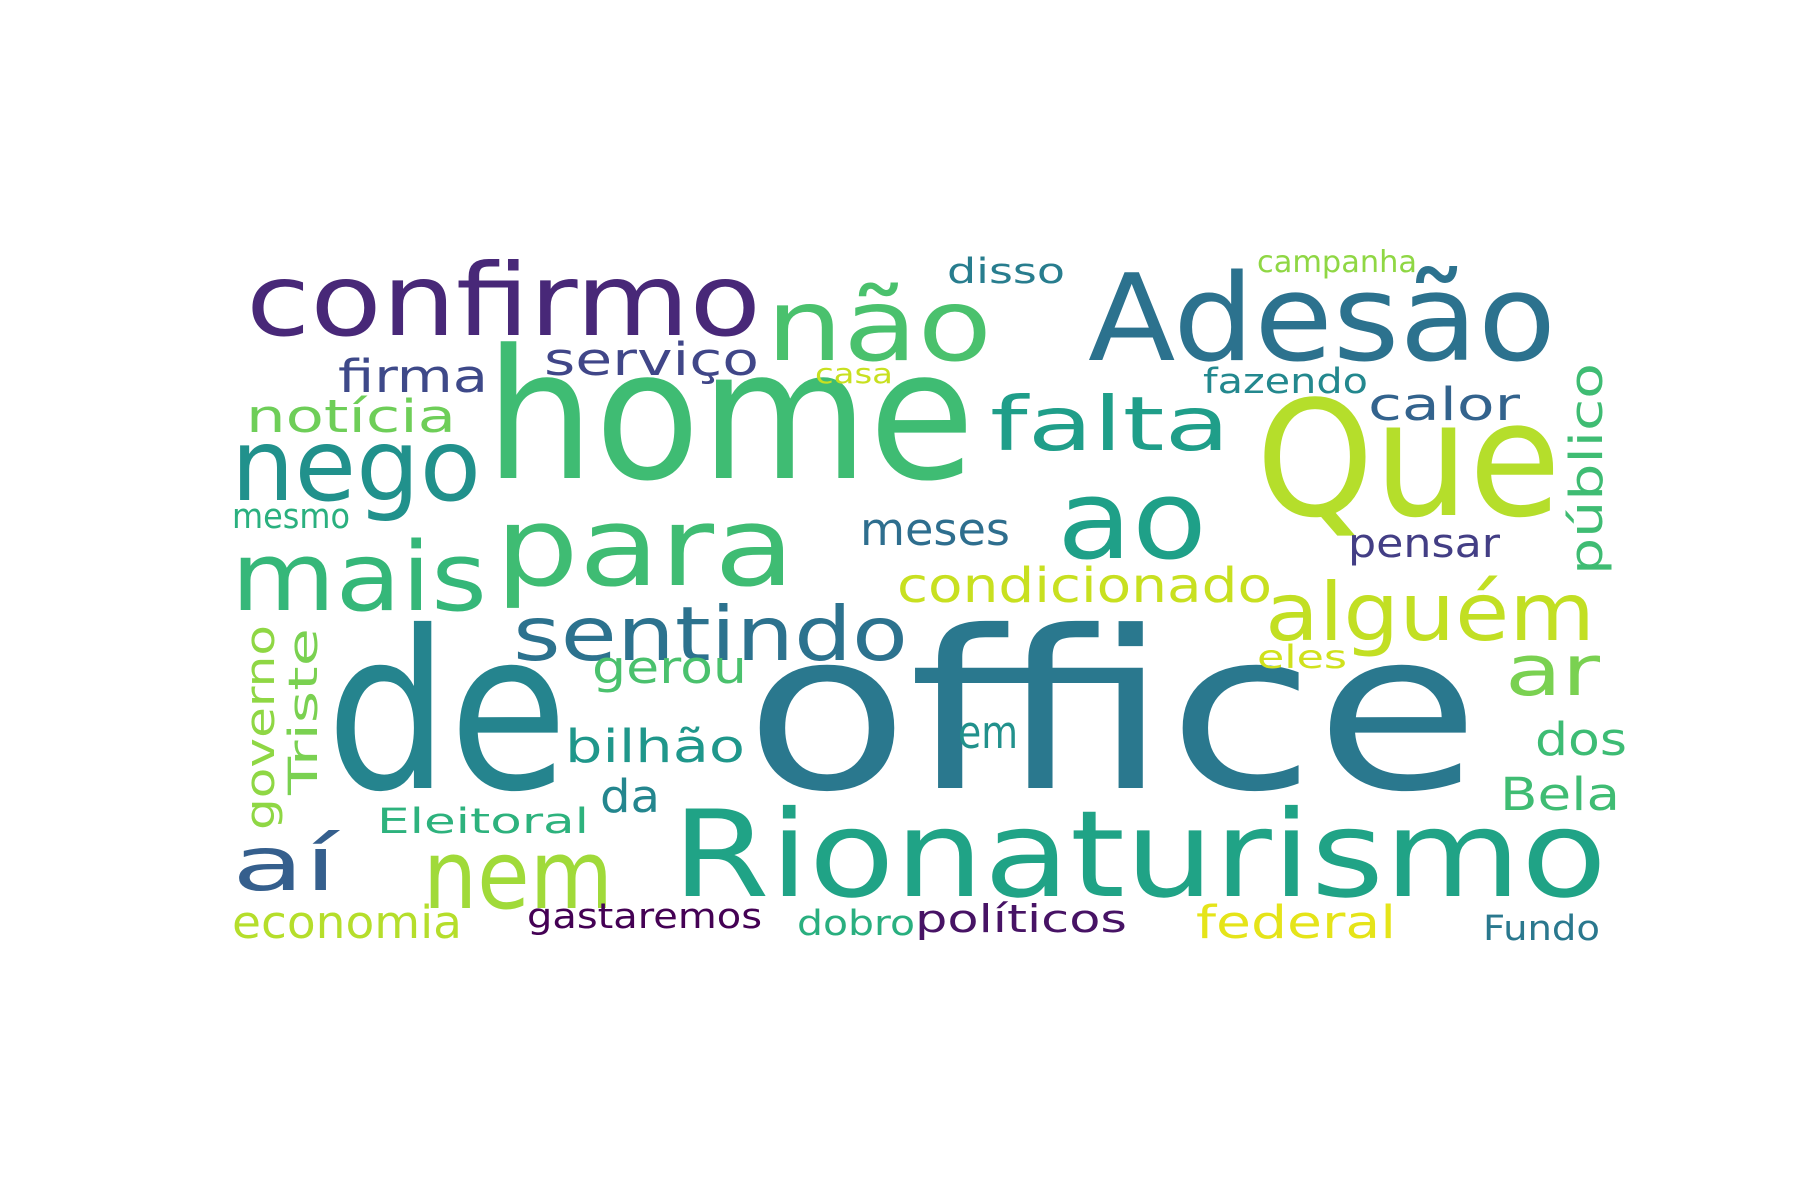 This screenshot has height=1200, width=1800. Describe the element at coordinates (483, 822) in the screenshot. I see `word-eleitoral: Eleitoral` at that location.